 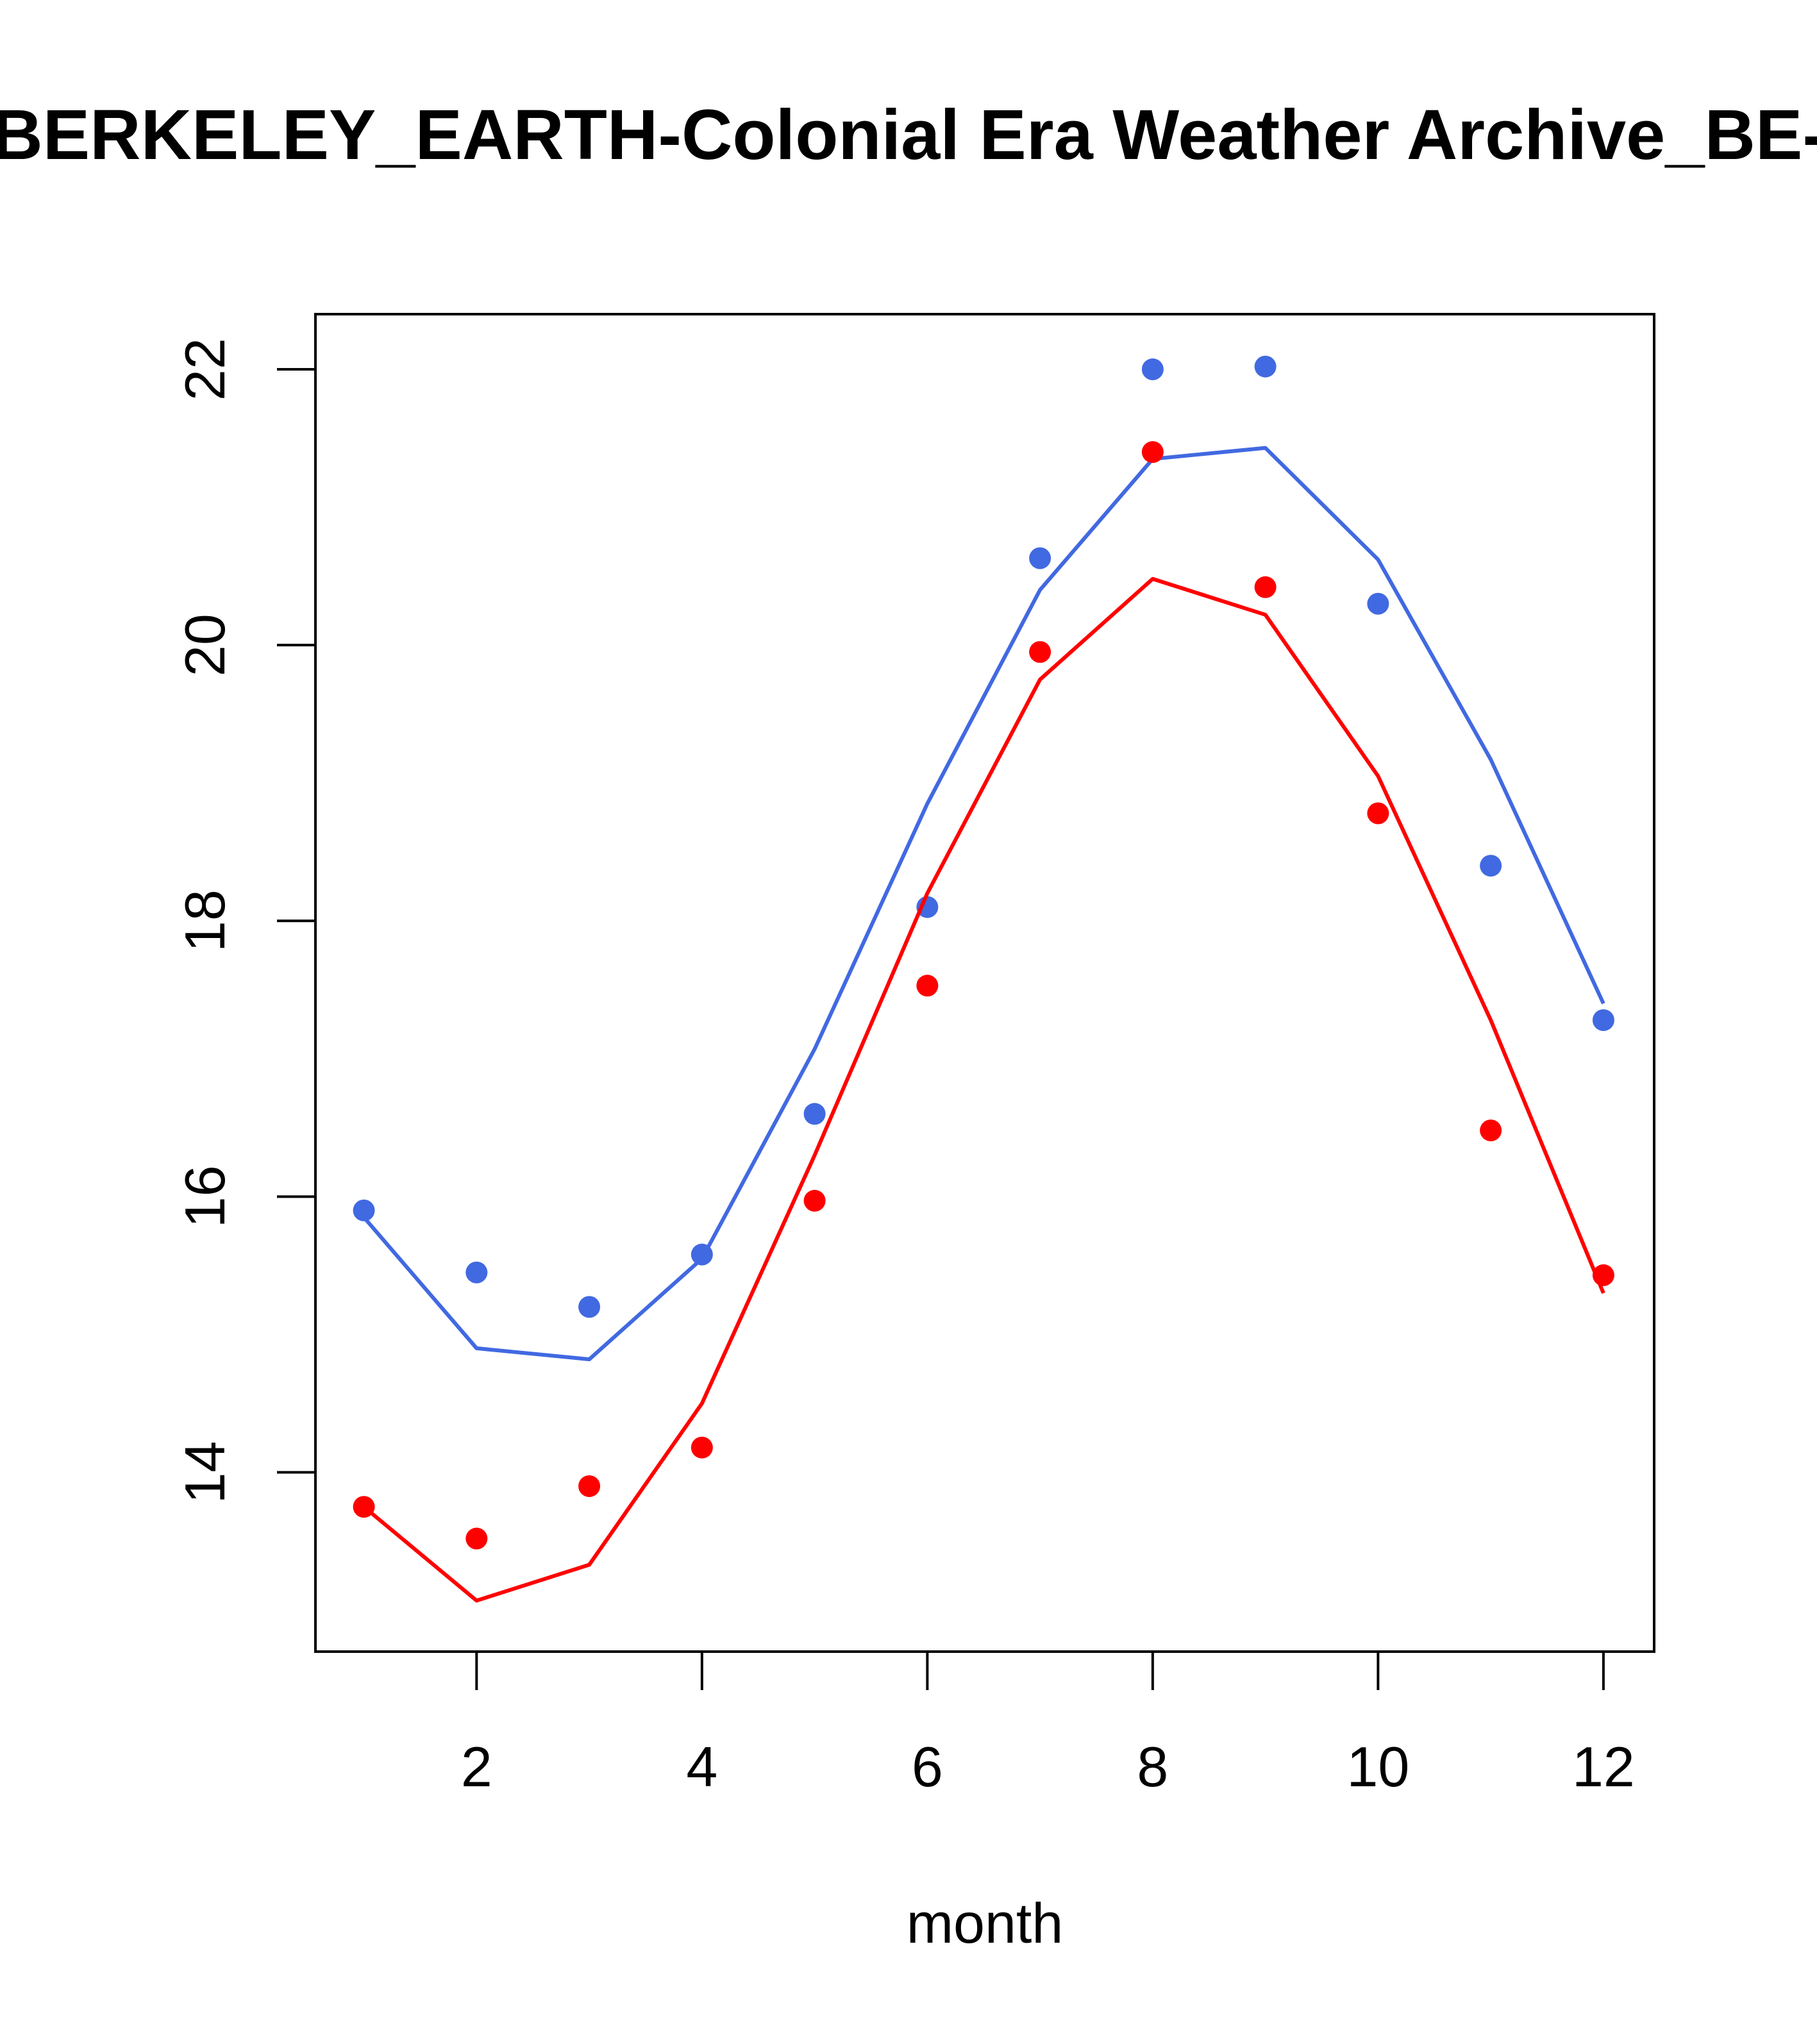 What do you see at coordinates (205, 921) in the screenshot?
I see `y-tick-label: 18` at bounding box center [205, 921].